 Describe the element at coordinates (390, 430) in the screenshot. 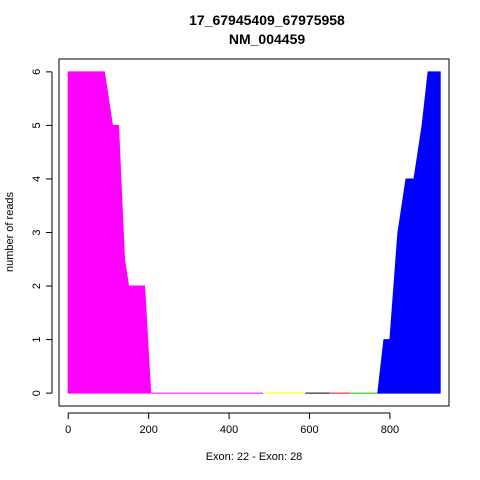

I see `x-tick-label: 800` at that location.